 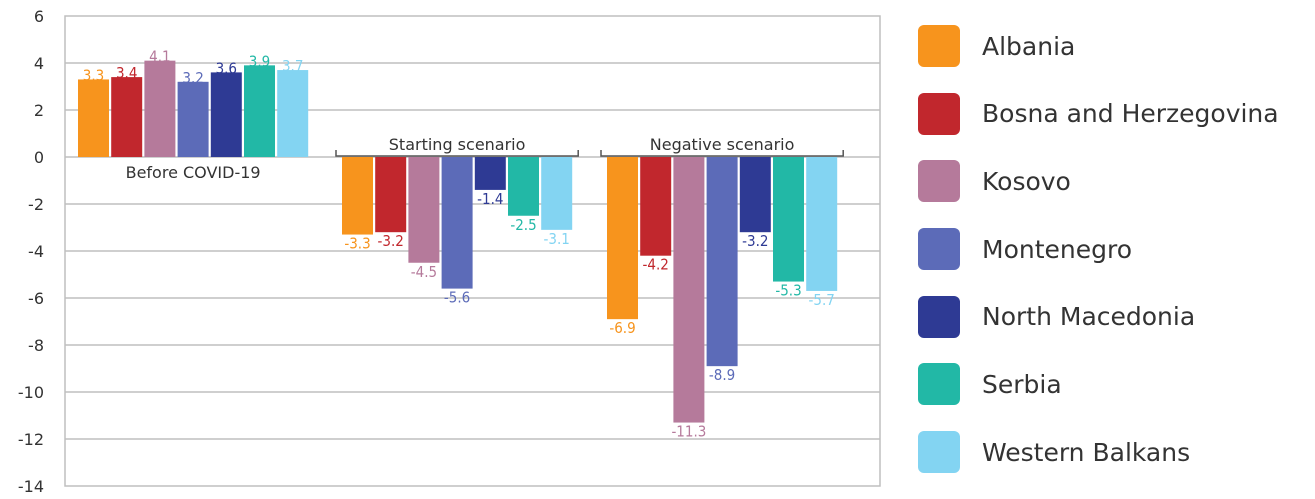 I want to click on legend-item: Western Balkans, so click(x=1098, y=452).